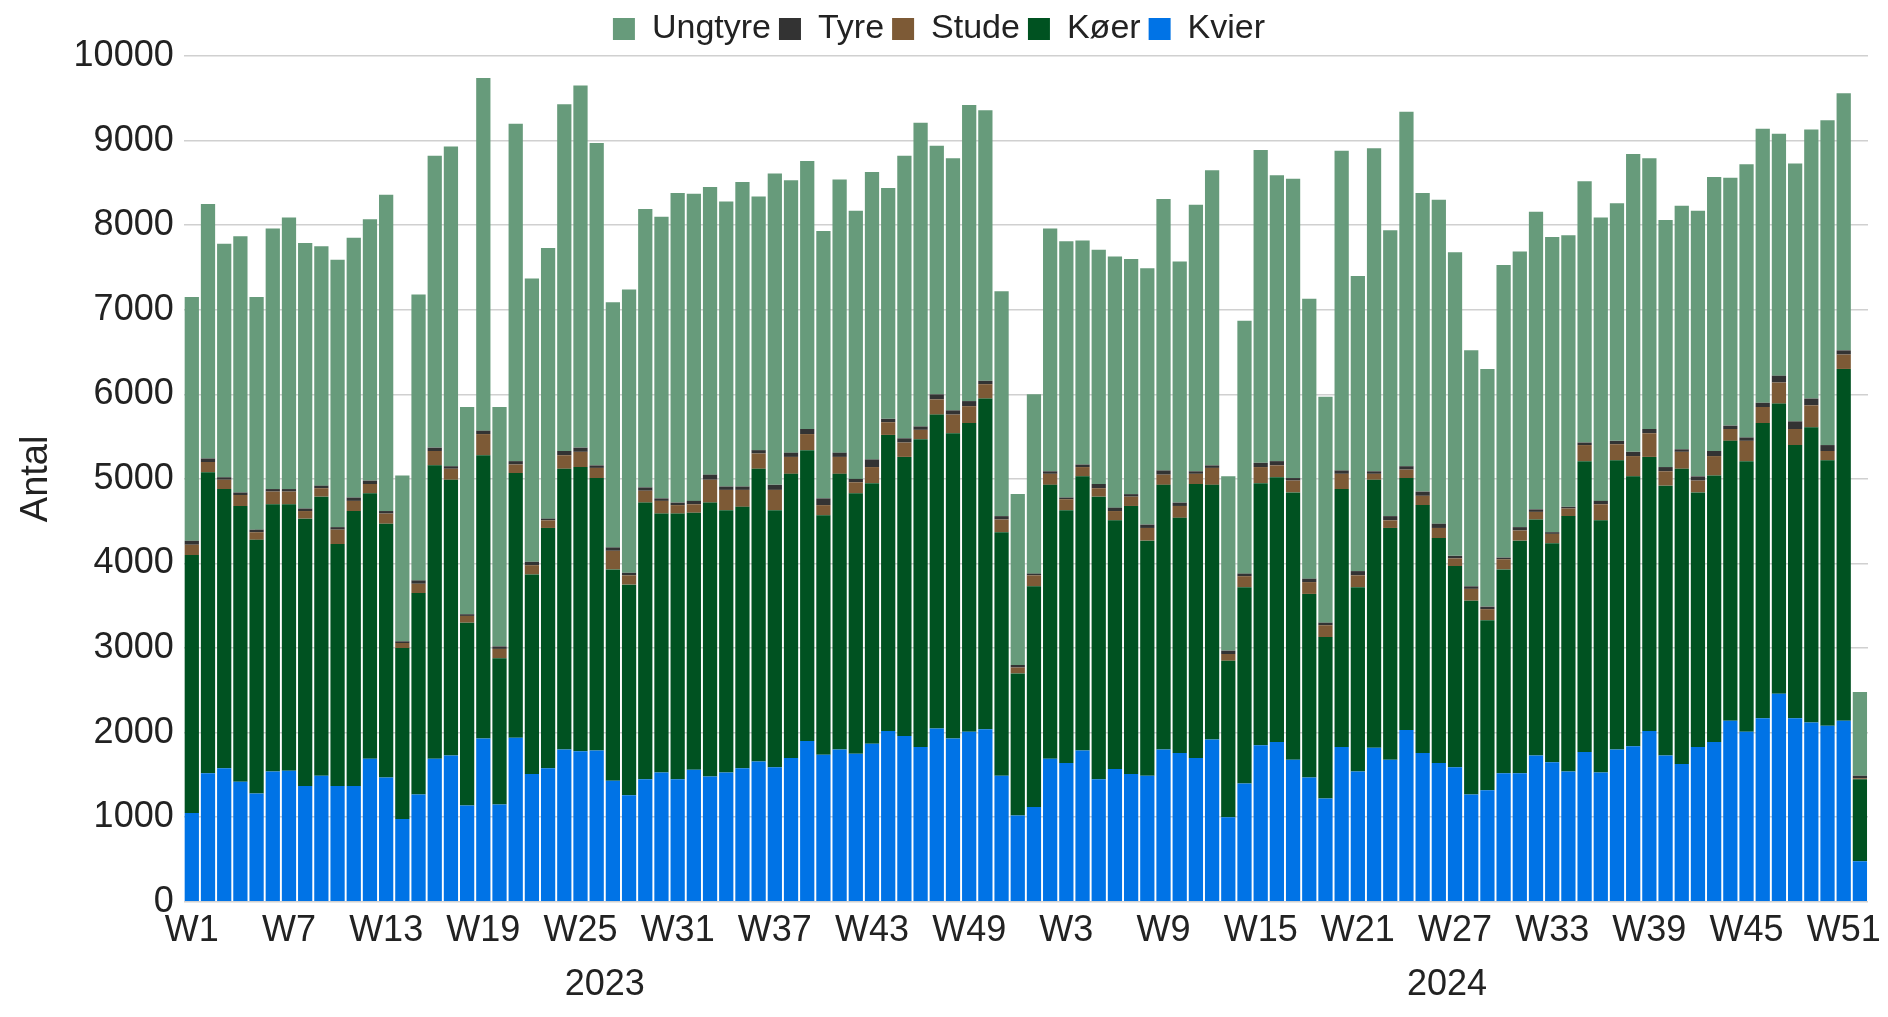  Describe the element at coordinates (1843, 929) in the screenshot. I see `x-tick-label: W51` at that location.